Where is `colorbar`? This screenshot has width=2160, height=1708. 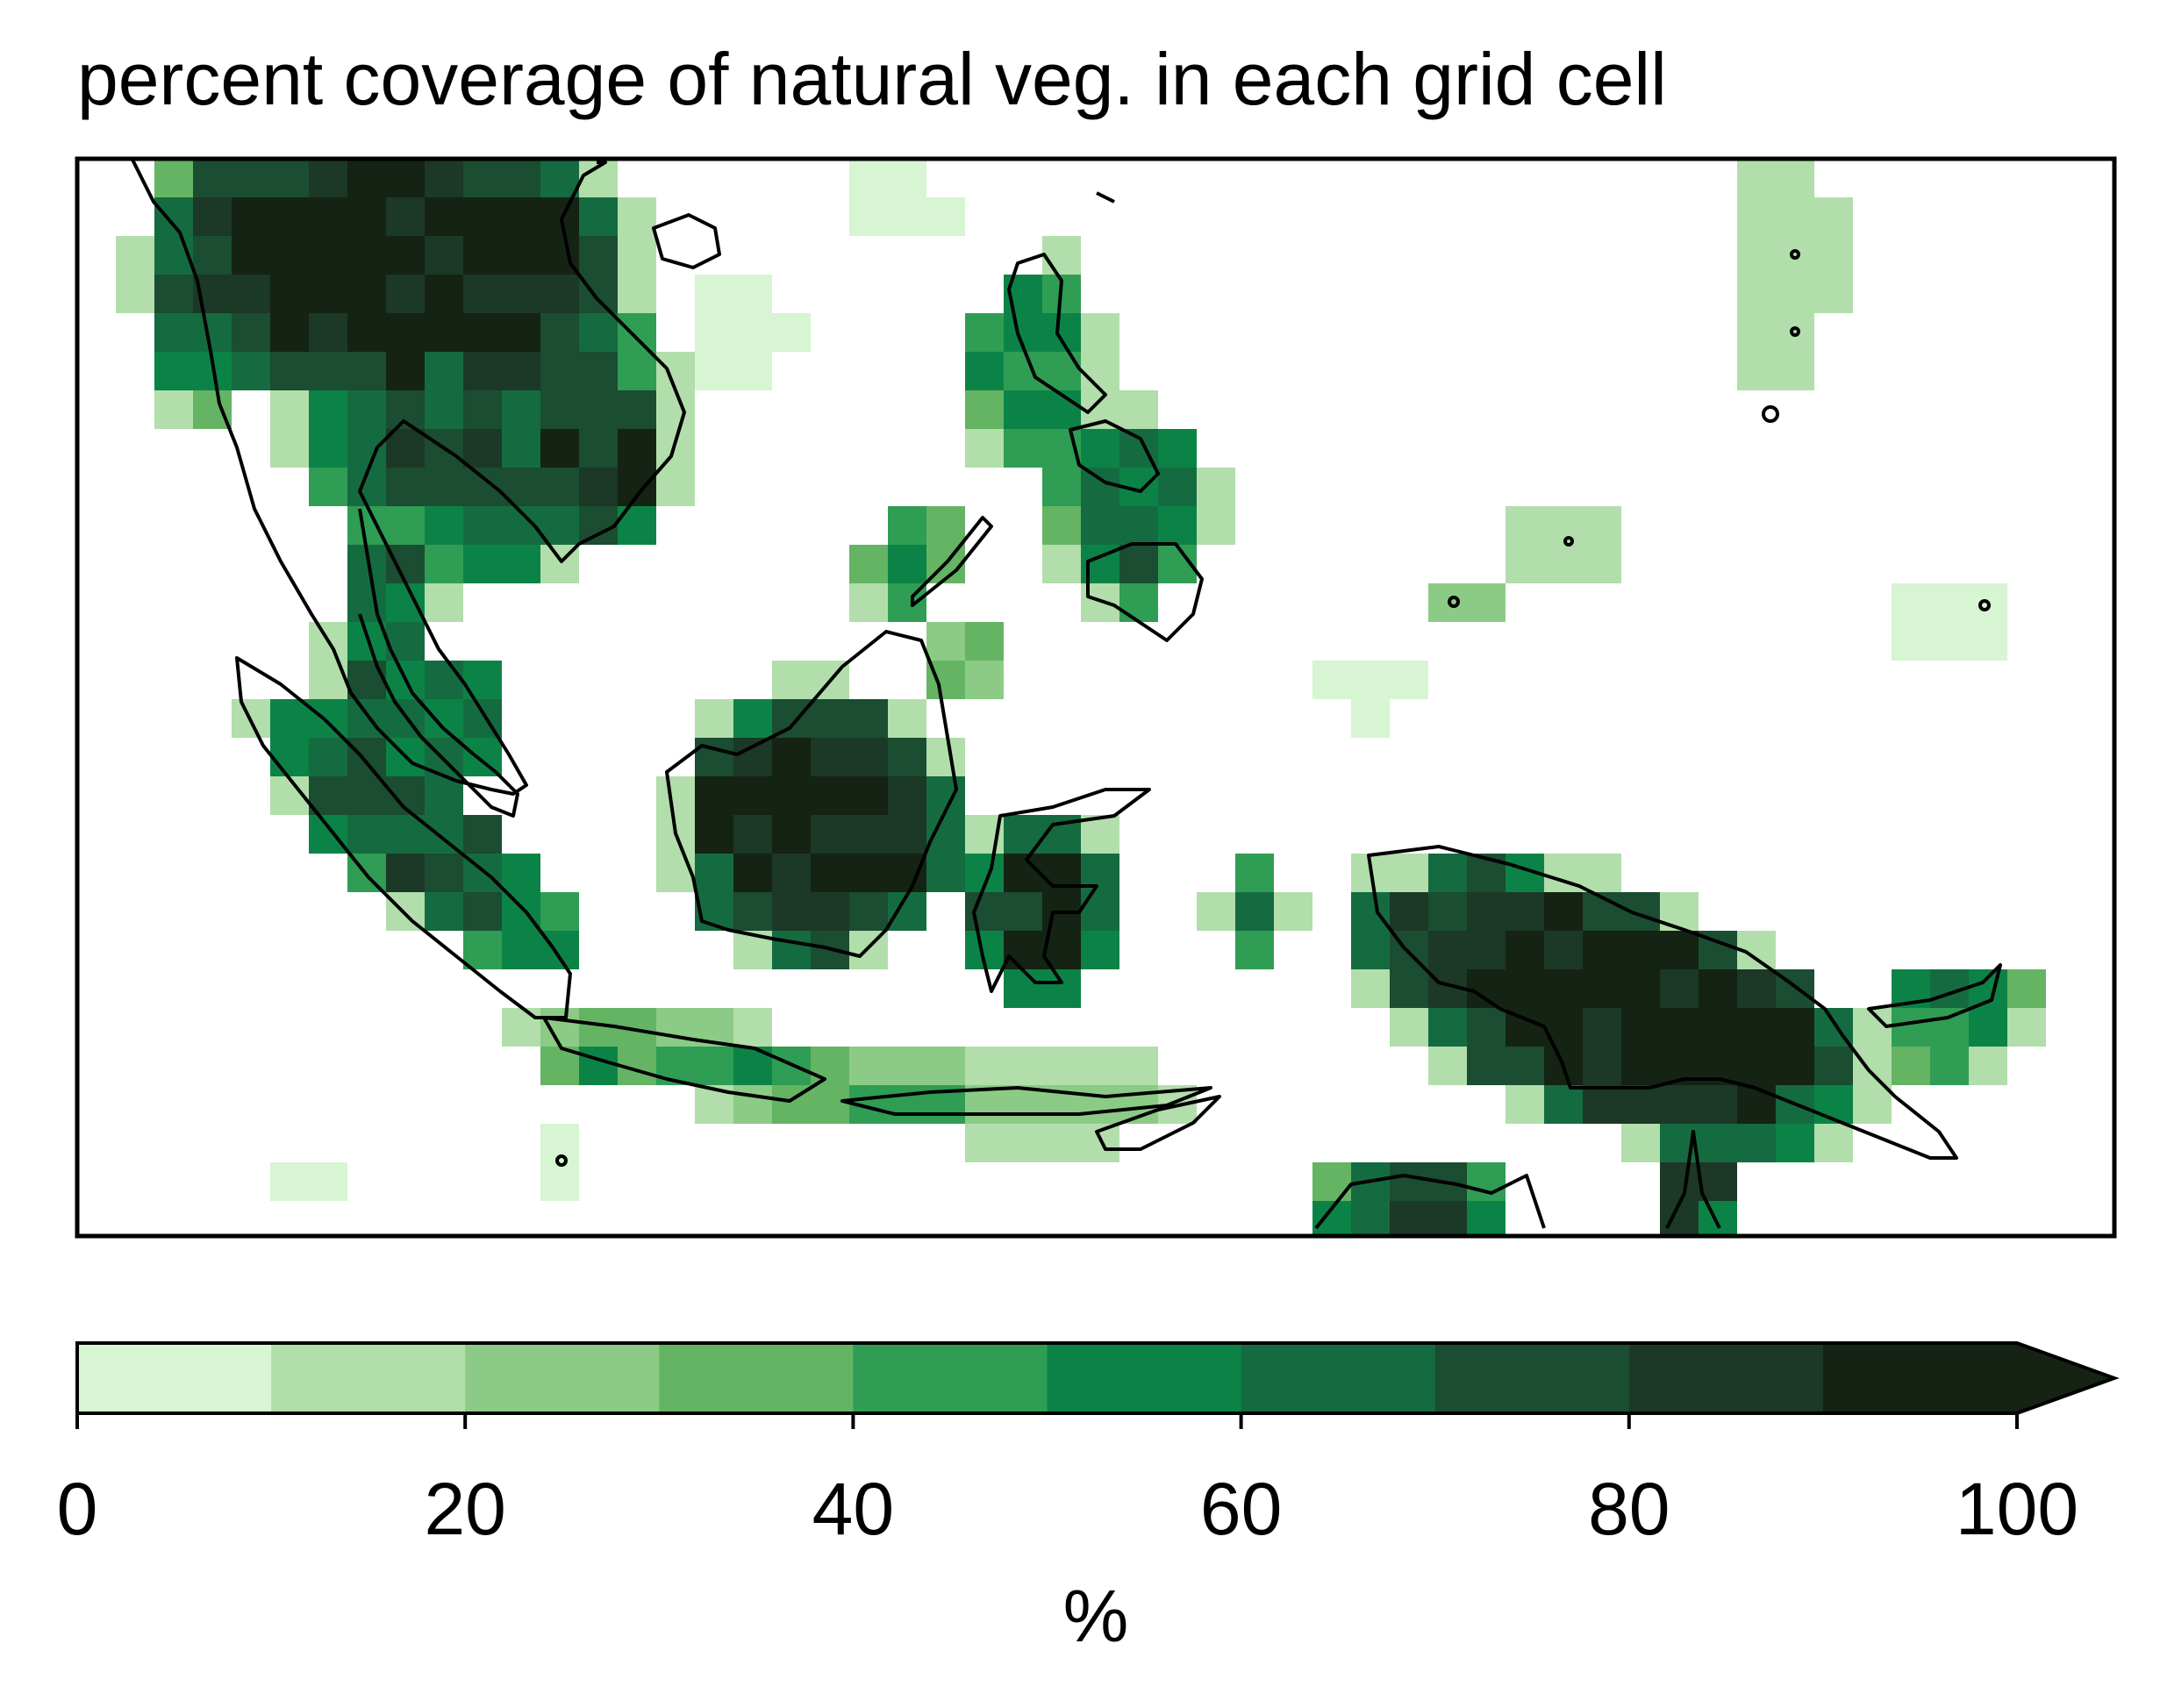
colorbar is located at coordinates (1097, 1378).